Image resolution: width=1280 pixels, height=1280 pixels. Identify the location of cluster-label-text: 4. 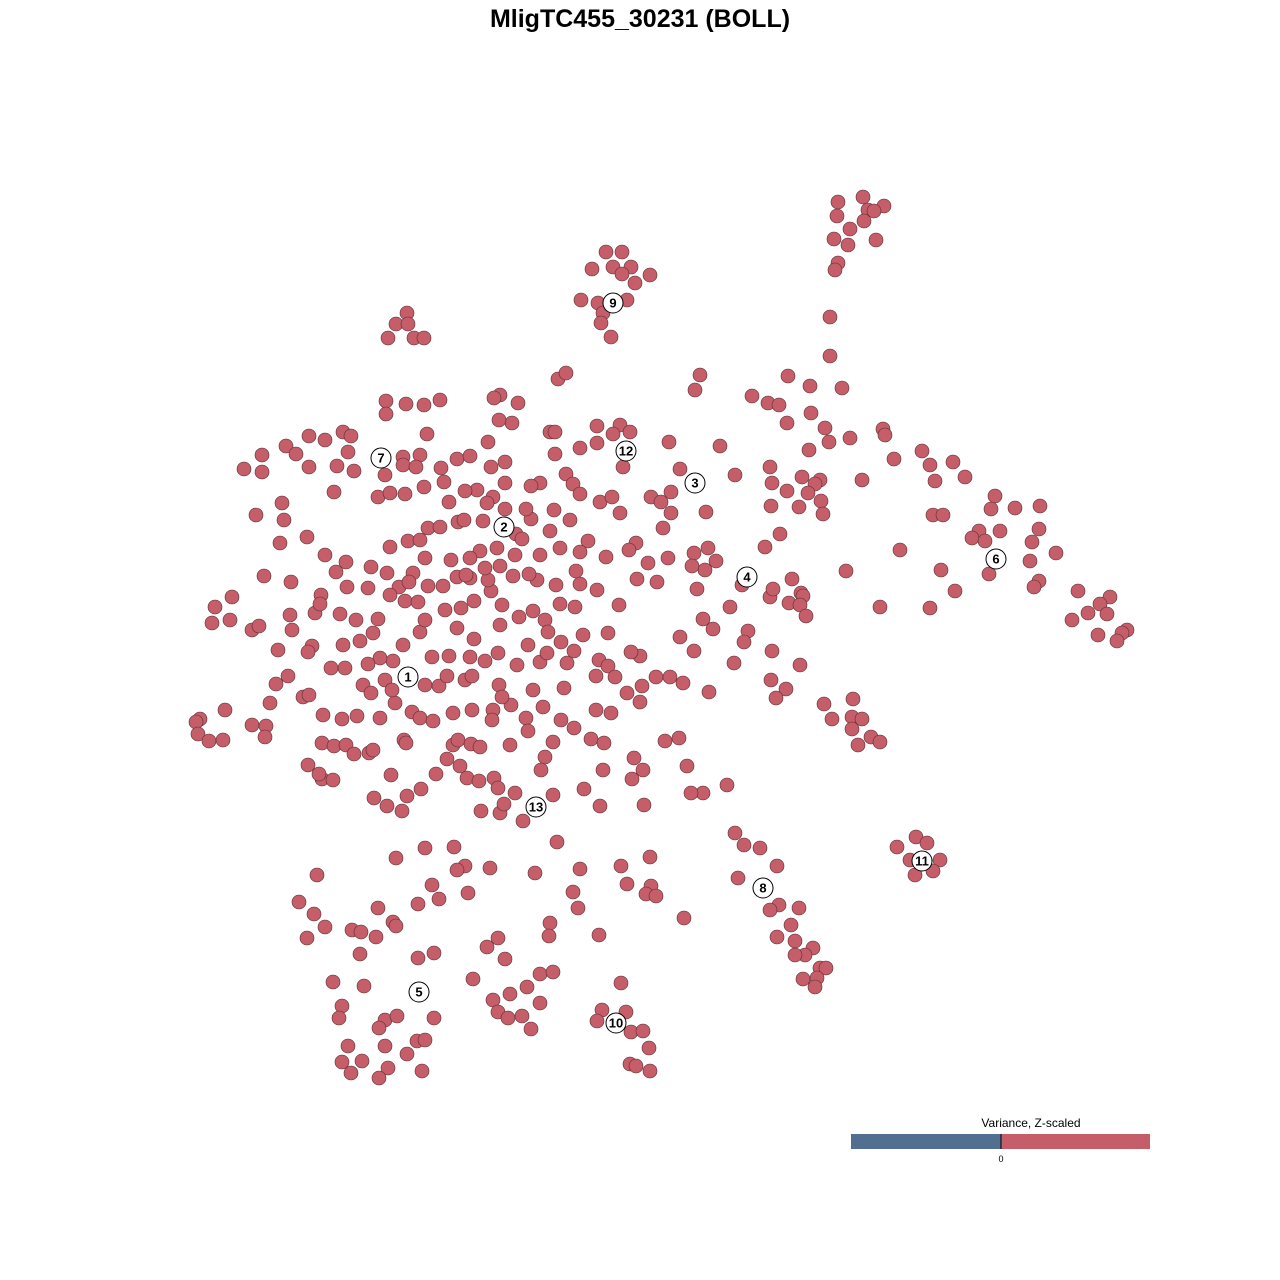
(747, 577).